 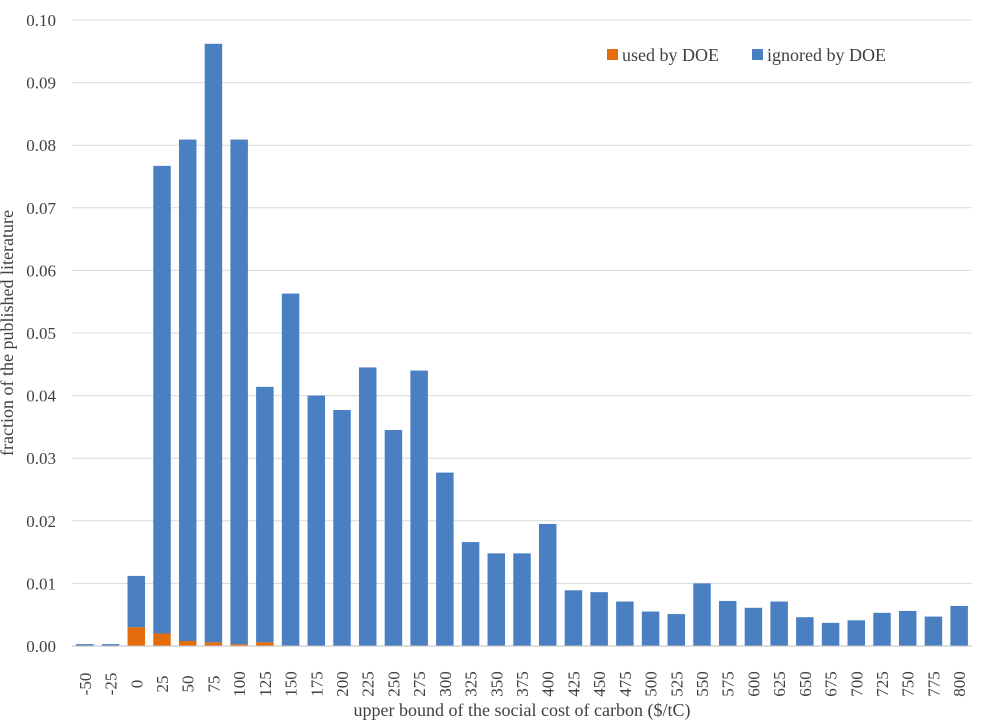 I want to click on x-tick-label: 100, so click(x=239, y=684).